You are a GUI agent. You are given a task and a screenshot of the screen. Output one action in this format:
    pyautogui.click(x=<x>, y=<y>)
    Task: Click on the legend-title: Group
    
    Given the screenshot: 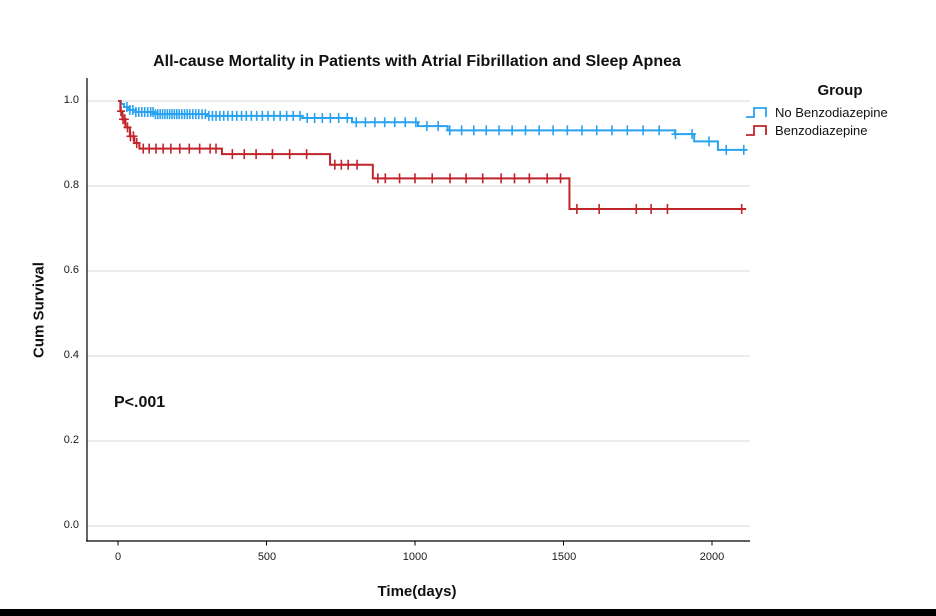 What is the action you would take?
    pyautogui.click(x=840, y=90)
    